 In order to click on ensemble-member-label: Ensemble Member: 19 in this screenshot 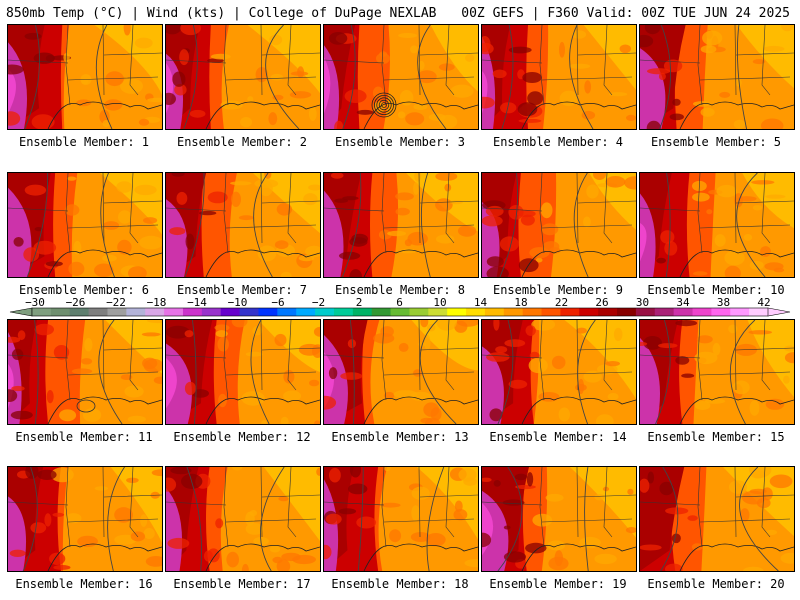, I will do `click(558, 584)`.